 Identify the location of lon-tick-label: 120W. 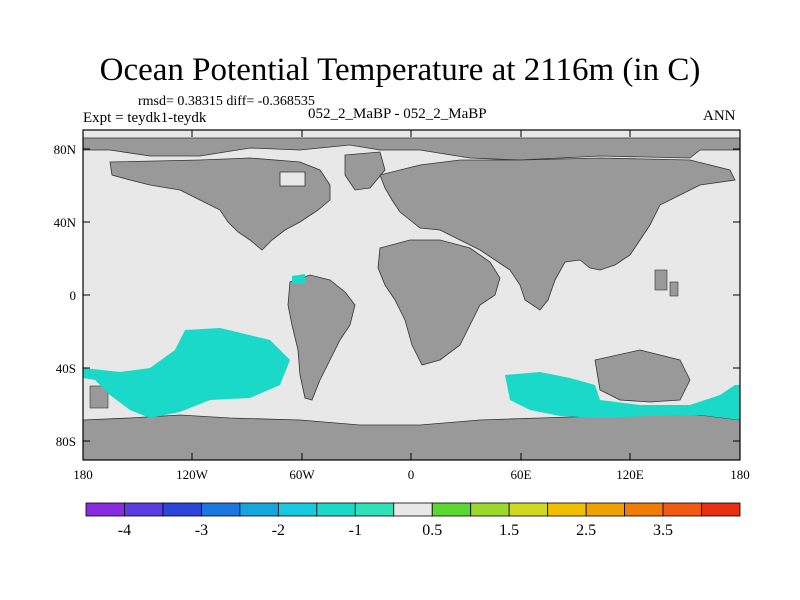
(192, 474).